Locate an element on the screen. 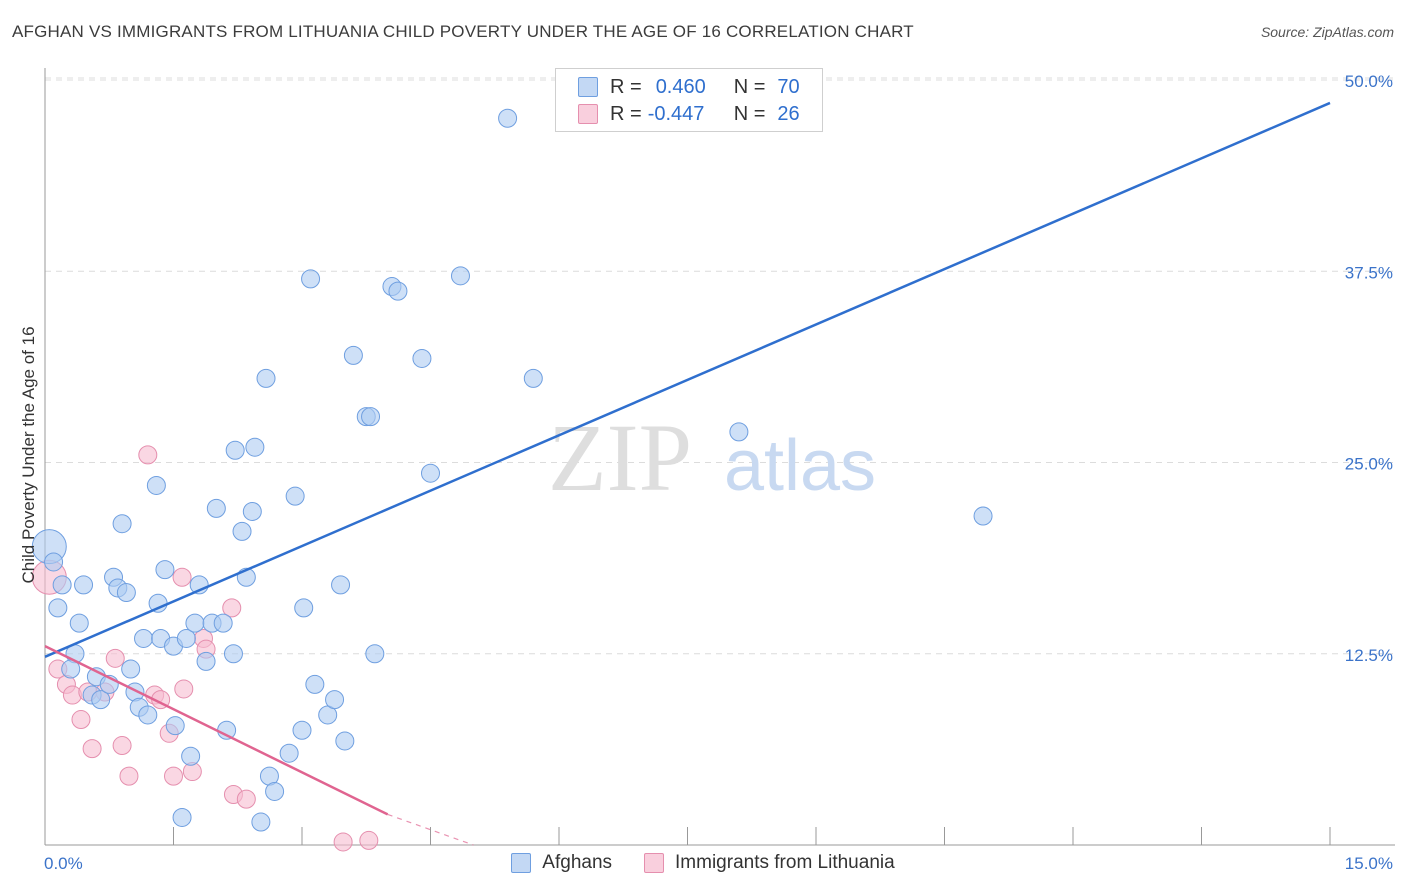  watermark: ZIP atlas is located at coordinates (712, 457).